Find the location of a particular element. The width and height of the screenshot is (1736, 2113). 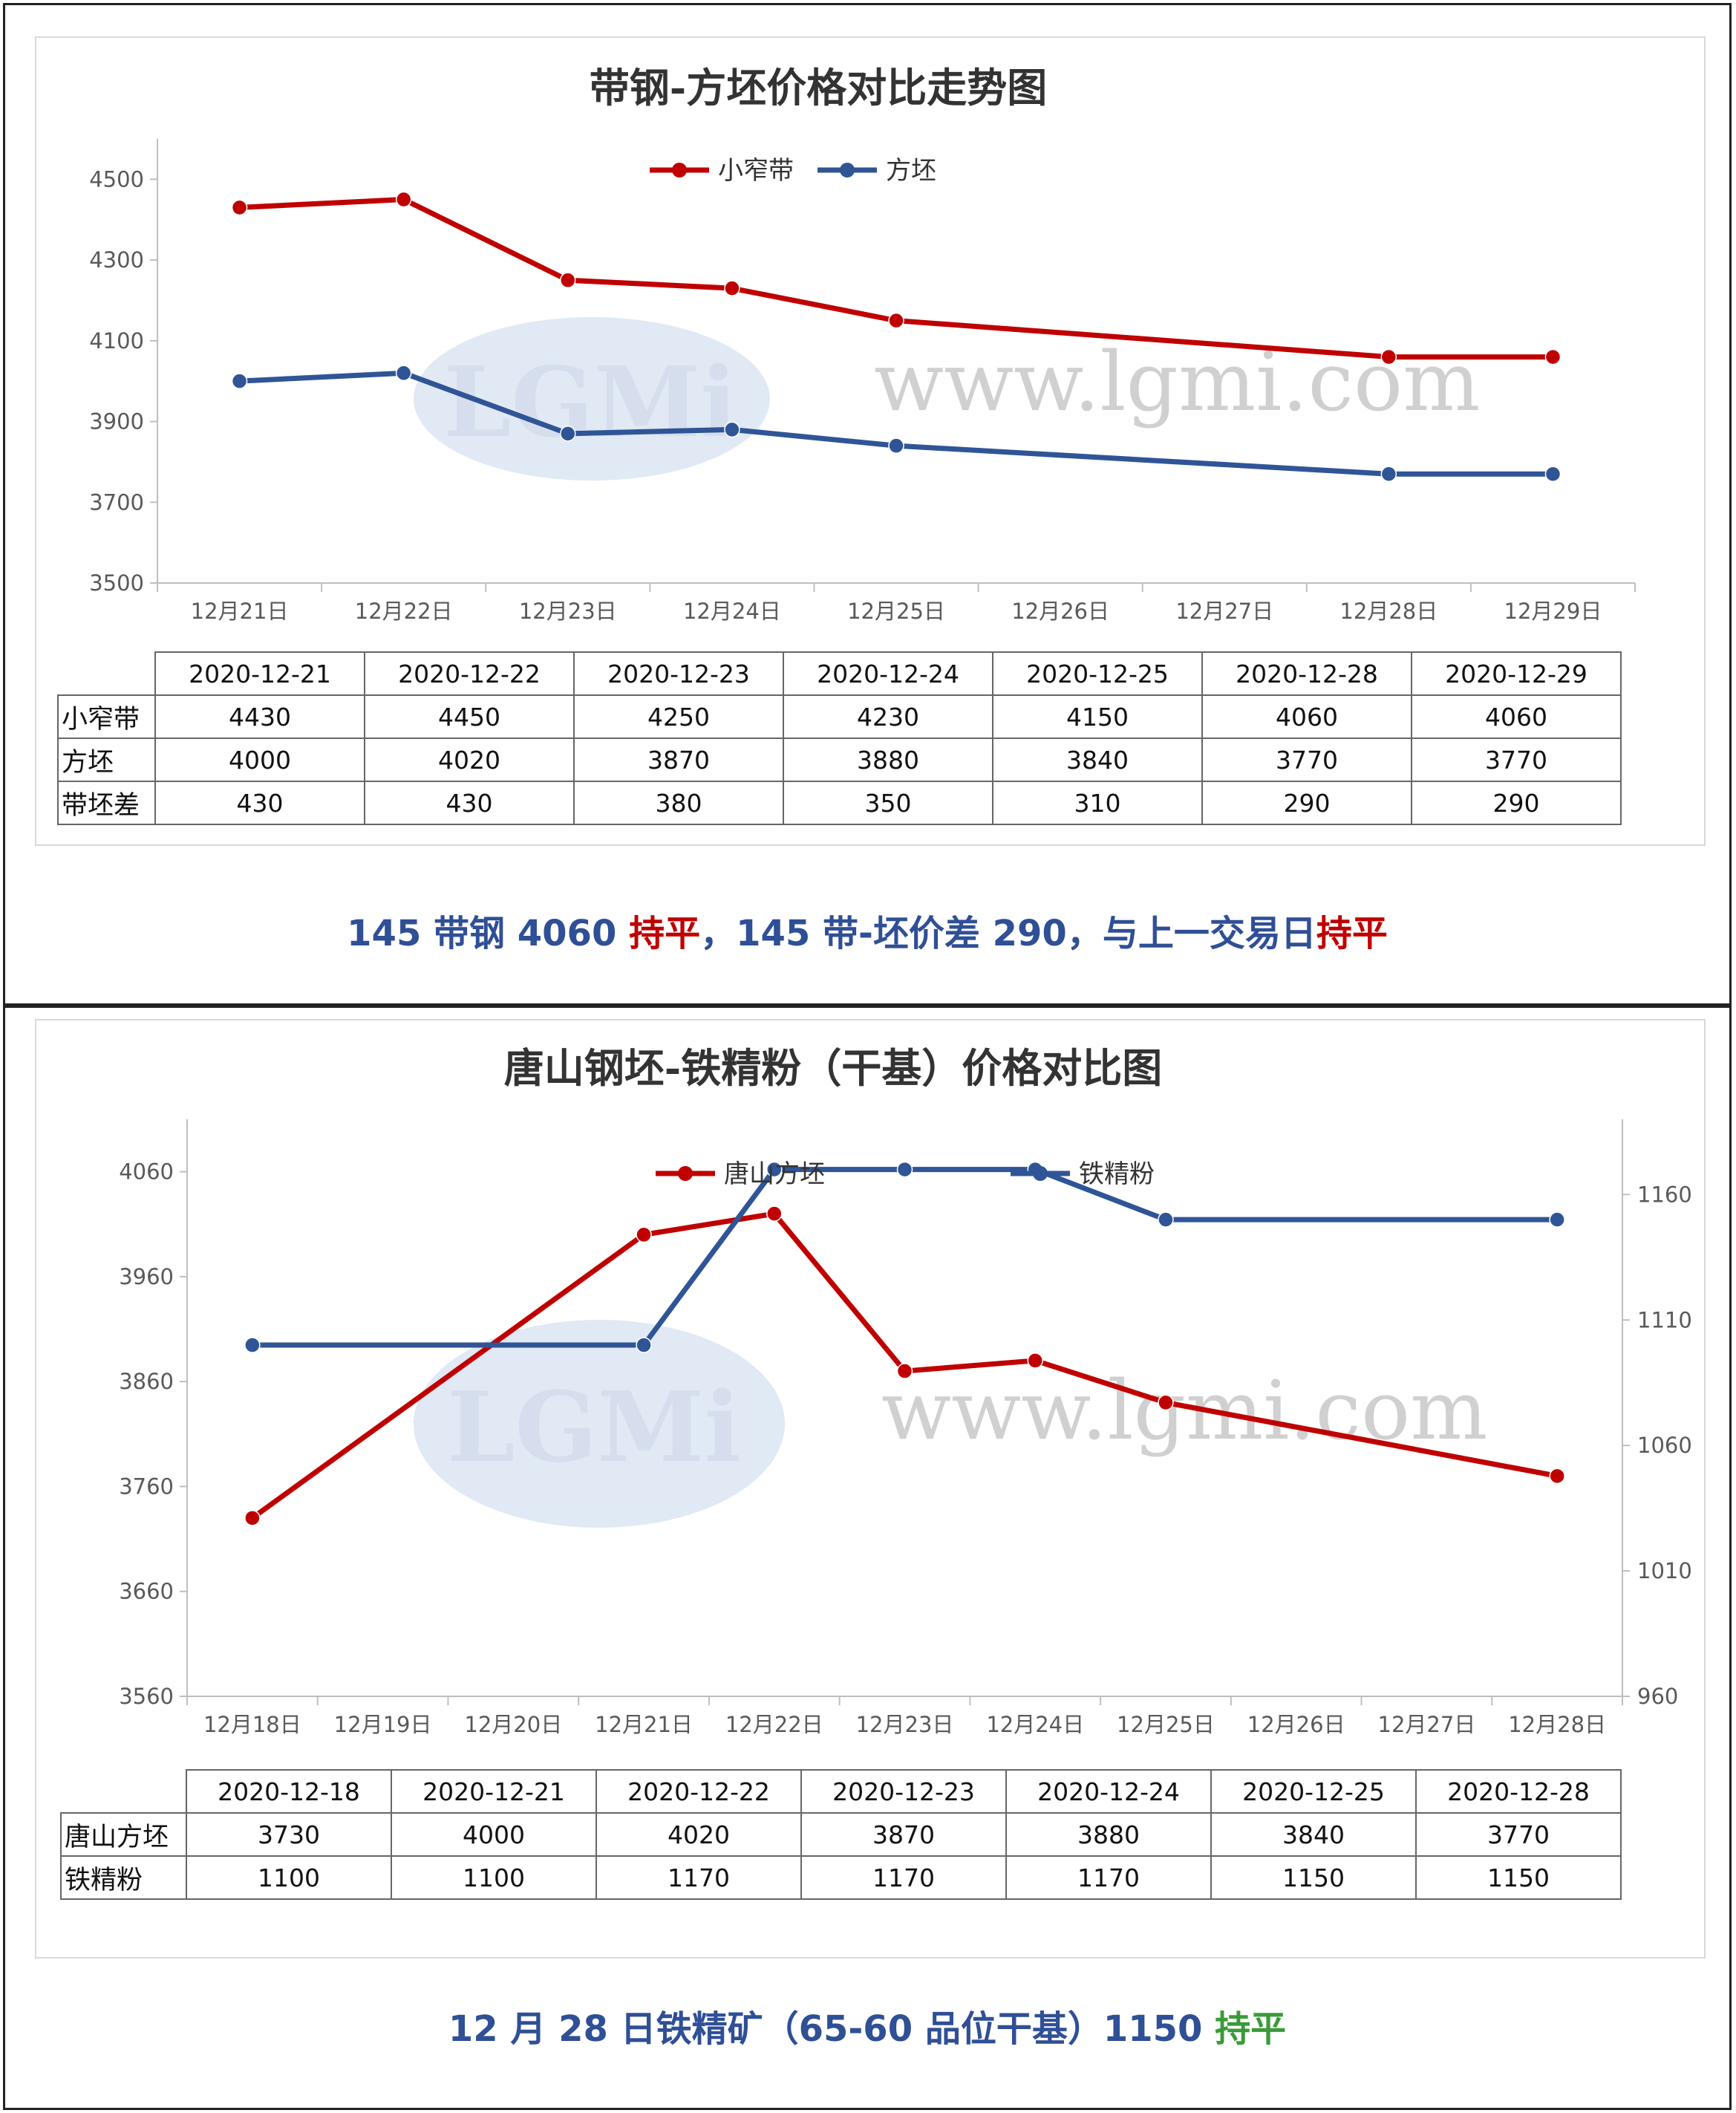

caption-text: ，145 带-坯价差 290，与上一交易日 is located at coordinates (1008, 934).